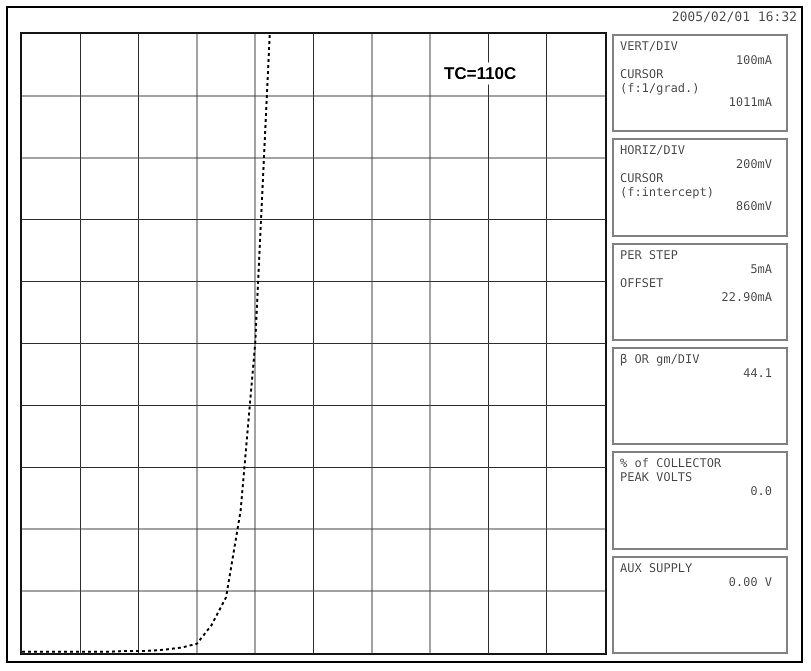 The image size is (811, 671). I want to click on text: β OR gm/DIV 44.1, so click(696, 366).